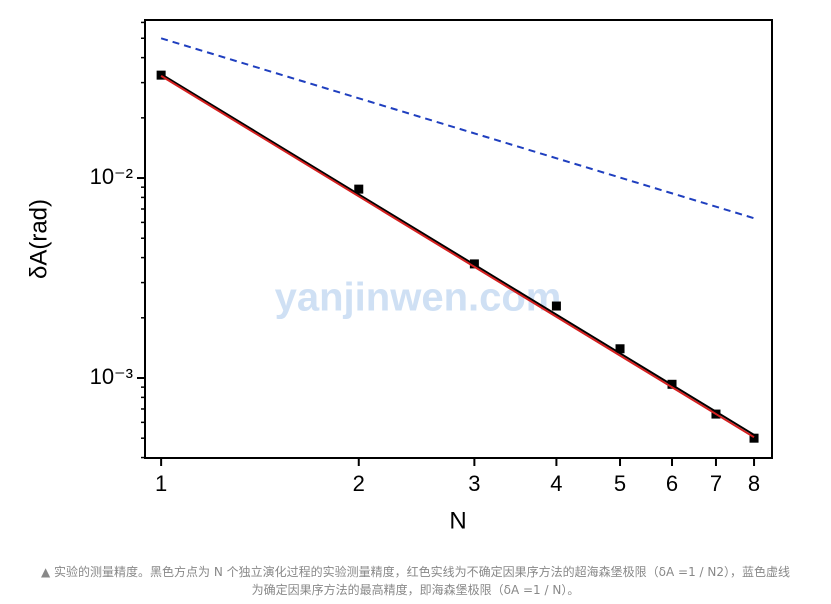 The image size is (831, 604). Describe the element at coordinates (620, 483) in the screenshot. I see `x-tick-label: 5` at that location.